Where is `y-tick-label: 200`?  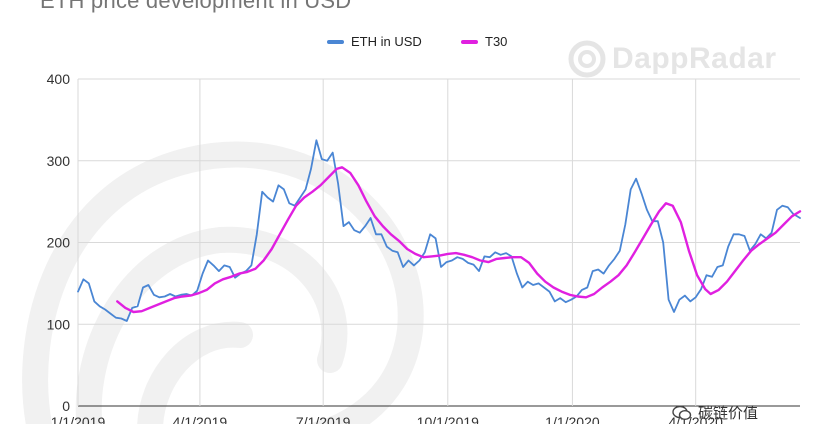 y-tick-label: 200 is located at coordinates (59, 243).